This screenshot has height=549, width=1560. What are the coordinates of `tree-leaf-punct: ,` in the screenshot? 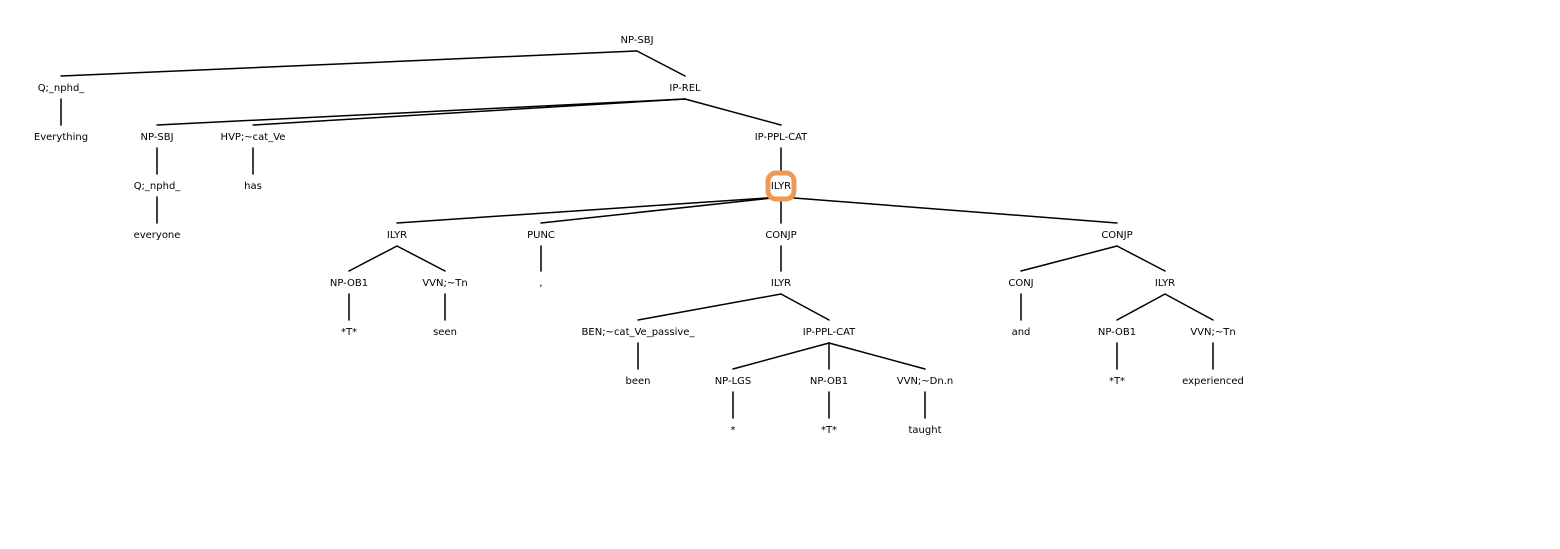 It's located at (540, 283).